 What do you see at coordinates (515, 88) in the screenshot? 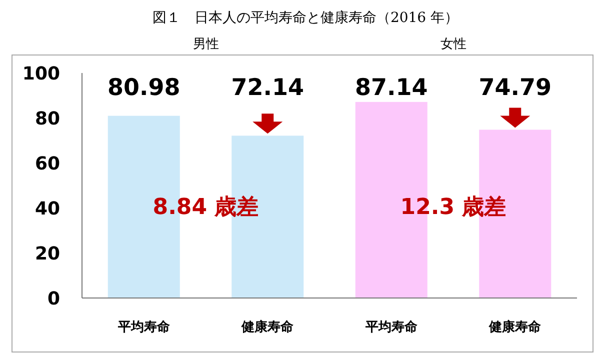
I see `data-label: 74.79` at bounding box center [515, 88].